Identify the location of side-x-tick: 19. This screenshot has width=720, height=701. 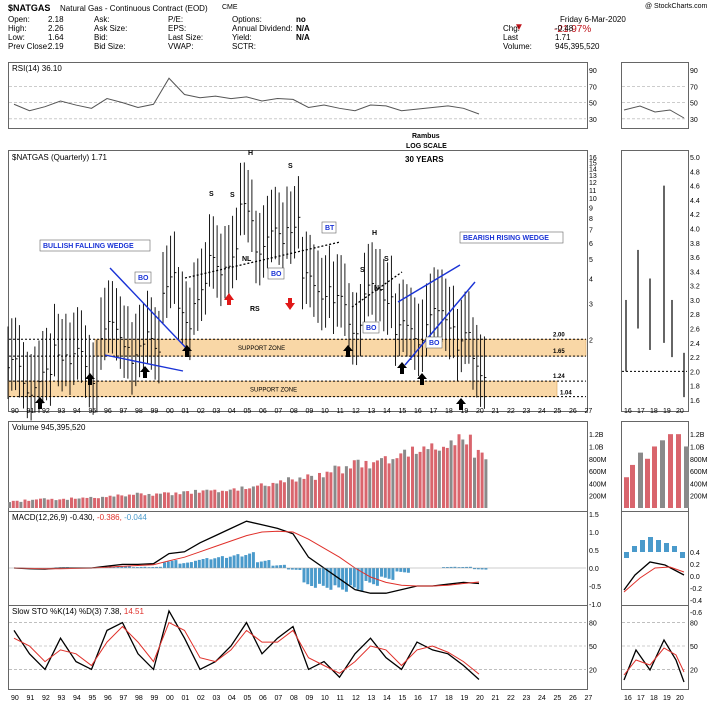
(667, 698).